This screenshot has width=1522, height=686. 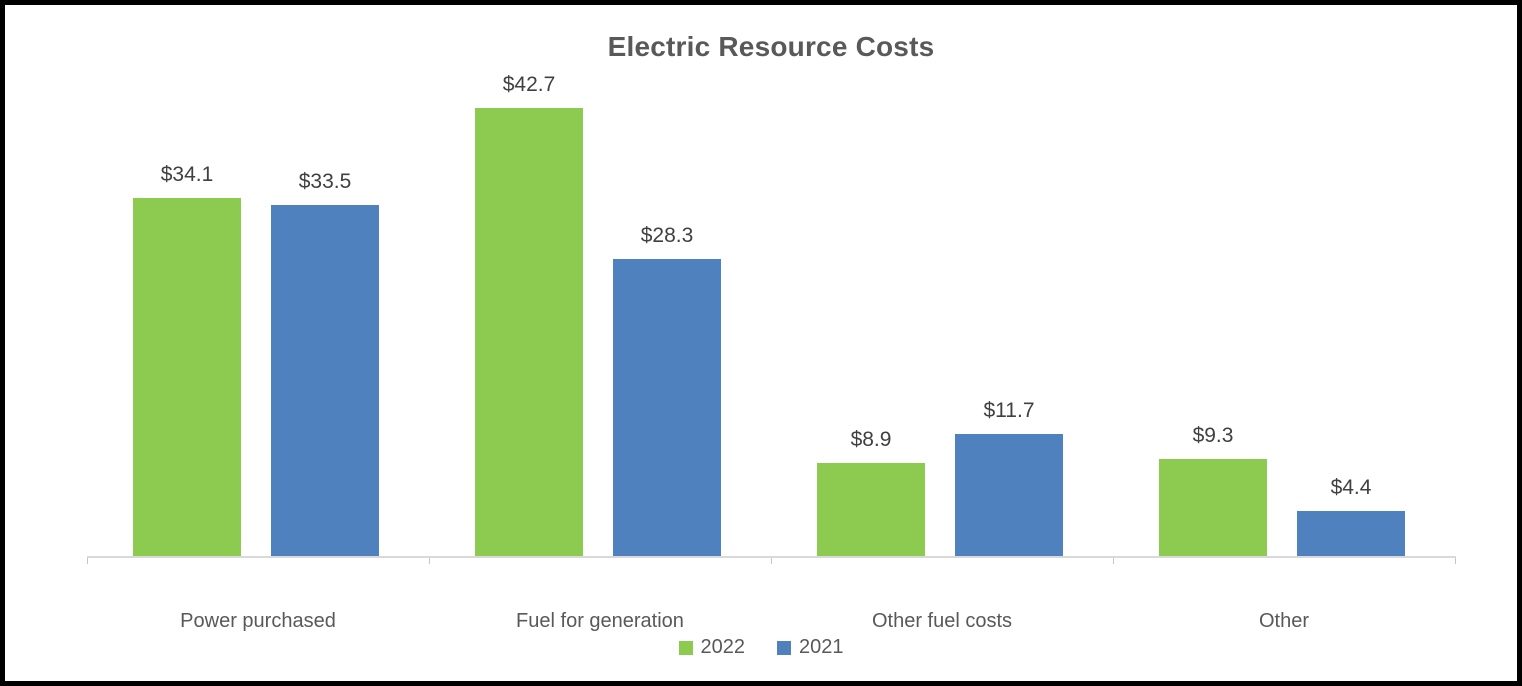 What do you see at coordinates (761, 647) in the screenshot?
I see `legend: 2022 2021` at bounding box center [761, 647].